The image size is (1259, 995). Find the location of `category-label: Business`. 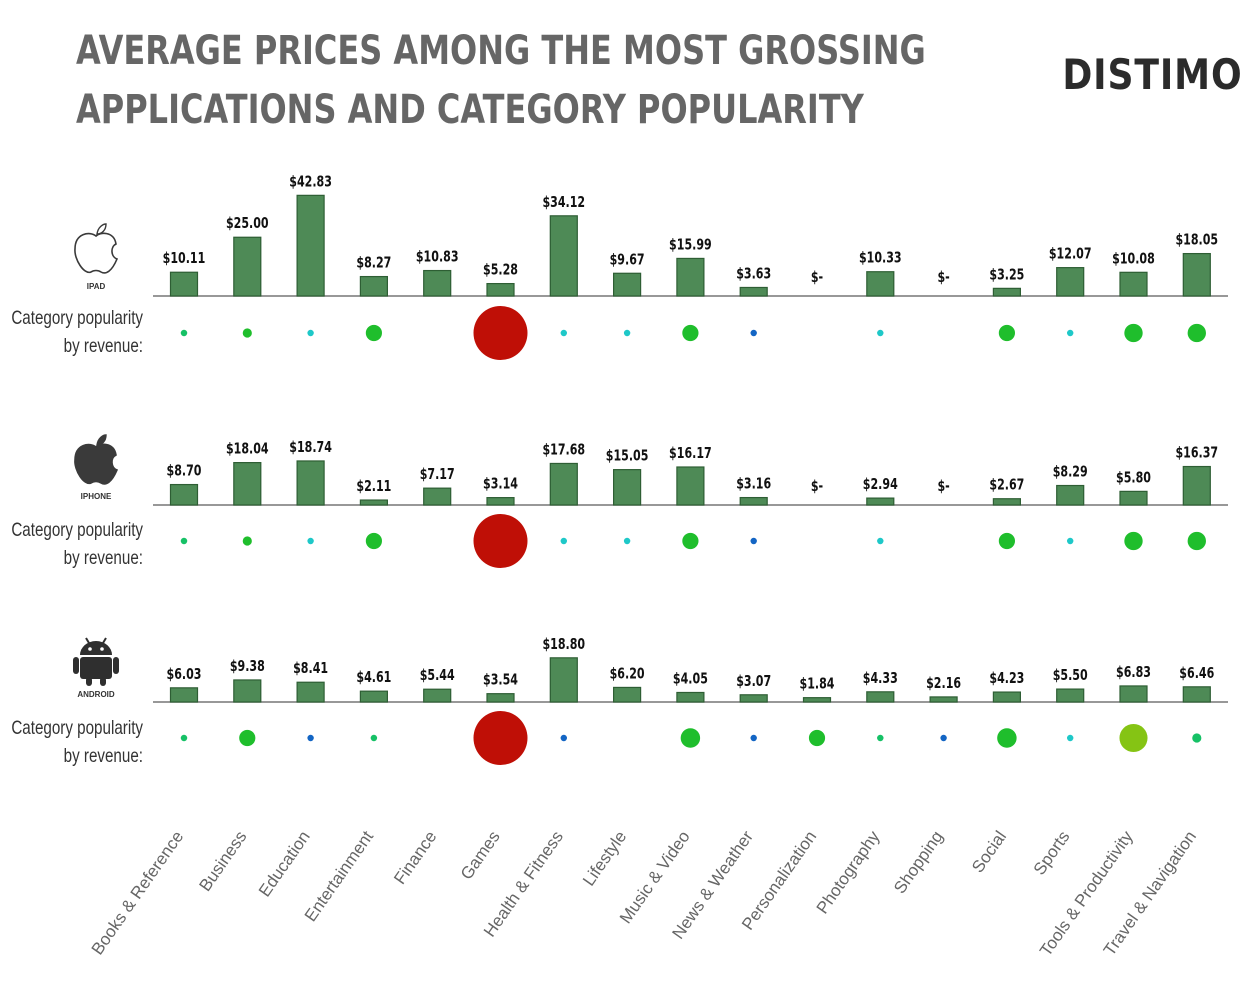

category-label: Business is located at coordinates (222, 860).